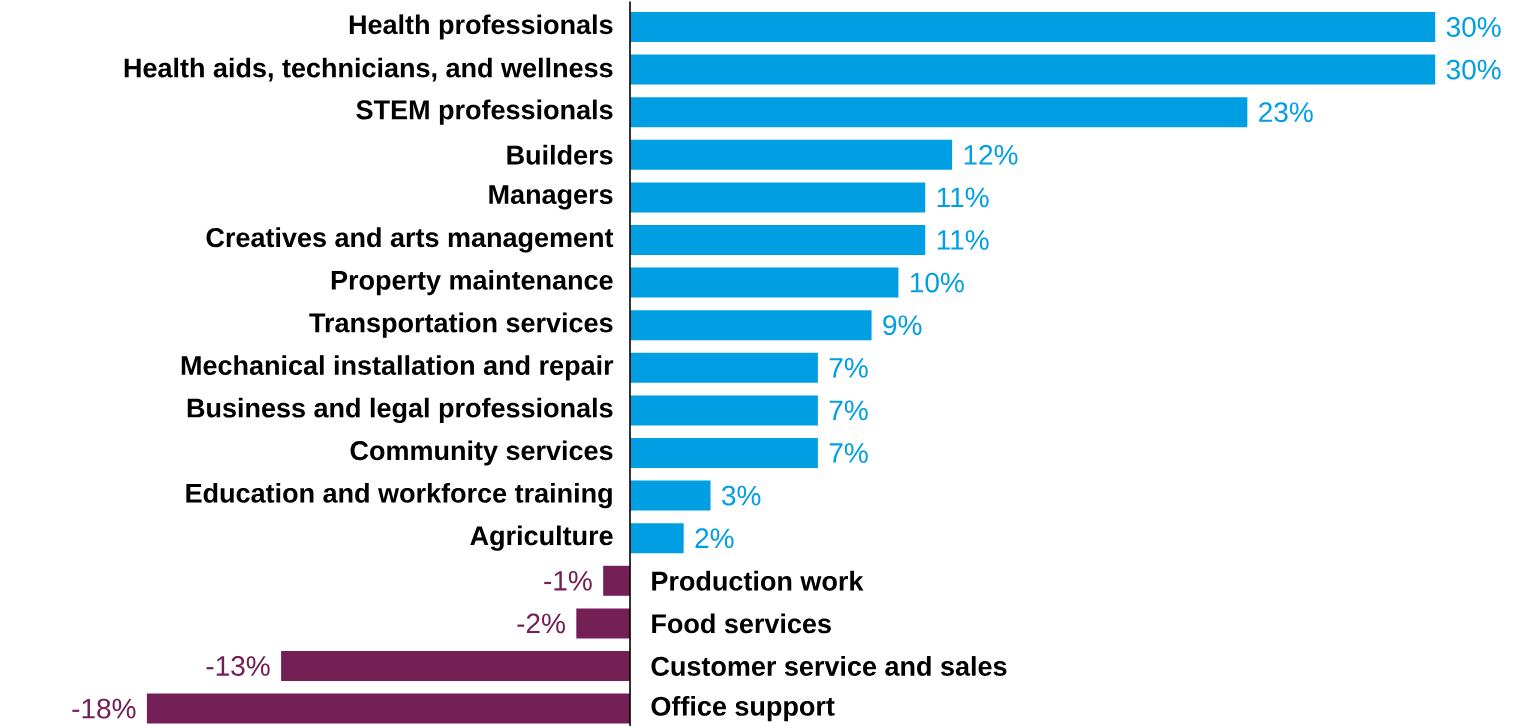 The height and width of the screenshot is (726, 1524). I want to click on data-label: 3%, so click(741, 495).